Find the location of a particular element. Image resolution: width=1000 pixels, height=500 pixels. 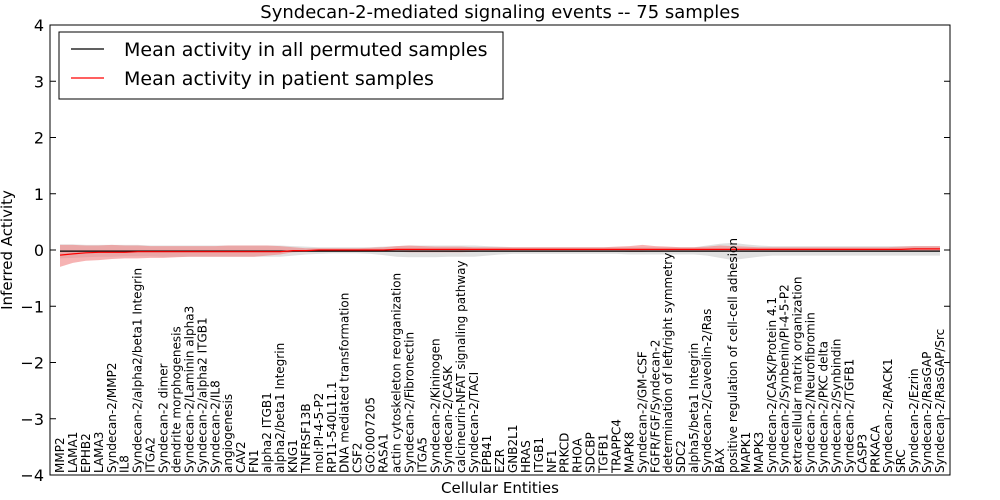

x-tick-label: Syndecan-2/RasGAP is located at coordinates (927, 412).